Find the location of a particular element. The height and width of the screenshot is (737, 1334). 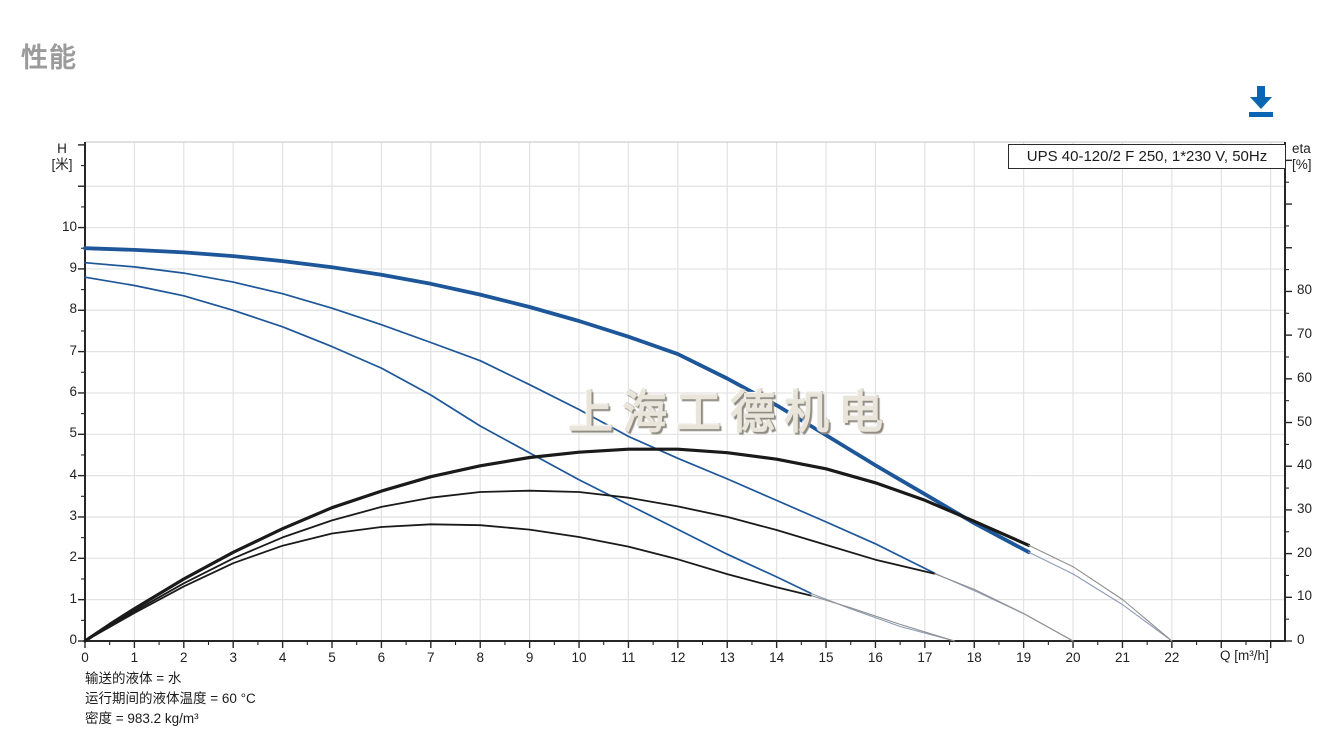

download-icon is located at coordinates (1261, 101).